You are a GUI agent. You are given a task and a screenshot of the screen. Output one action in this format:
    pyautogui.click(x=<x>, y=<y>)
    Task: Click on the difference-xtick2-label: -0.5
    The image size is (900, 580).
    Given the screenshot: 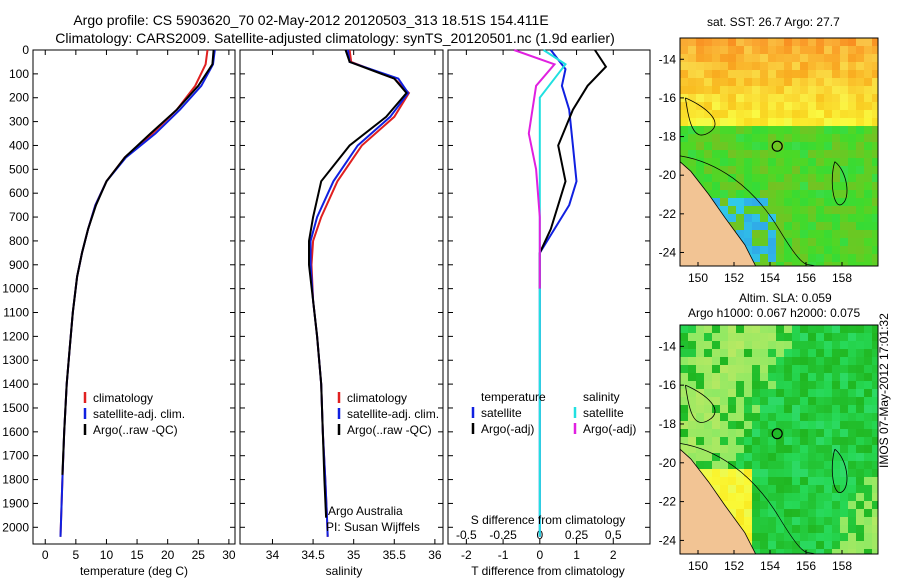 What is the action you would take?
    pyautogui.click(x=466, y=535)
    